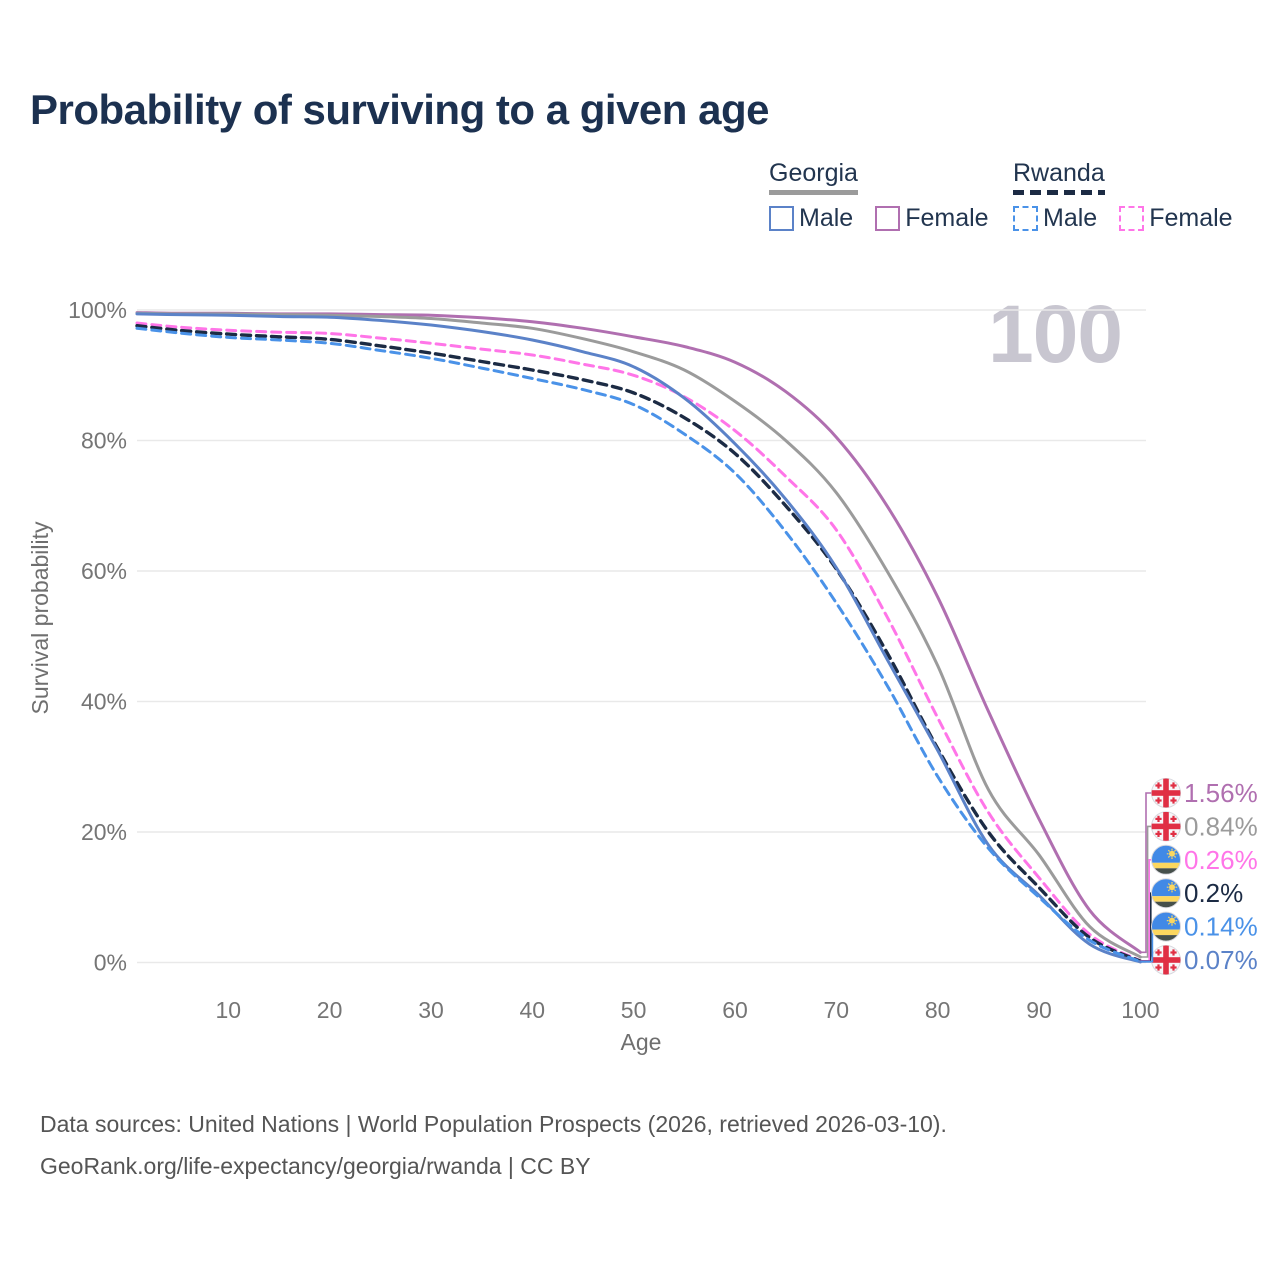 The height and width of the screenshot is (1280, 1280). What do you see at coordinates (947, 217) in the screenshot?
I see `legend-item-georgia-female-label: Female` at bounding box center [947, 217].